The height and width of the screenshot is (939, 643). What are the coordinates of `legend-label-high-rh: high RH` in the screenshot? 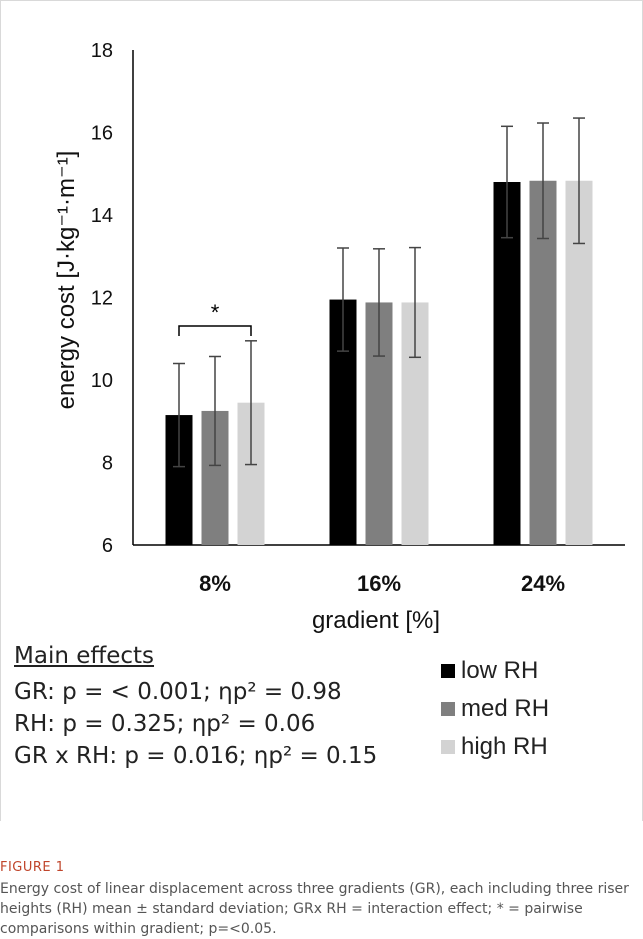 It's located at (504, 746).